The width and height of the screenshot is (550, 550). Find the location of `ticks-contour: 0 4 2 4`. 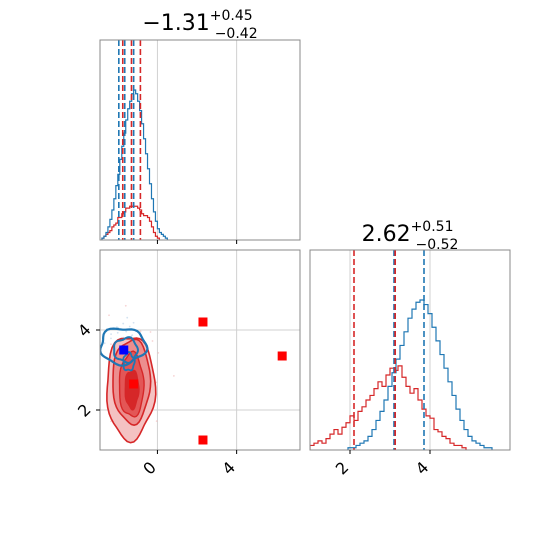

ticks-contour: 0 4 2 4 is located at coordinates (156, 399).